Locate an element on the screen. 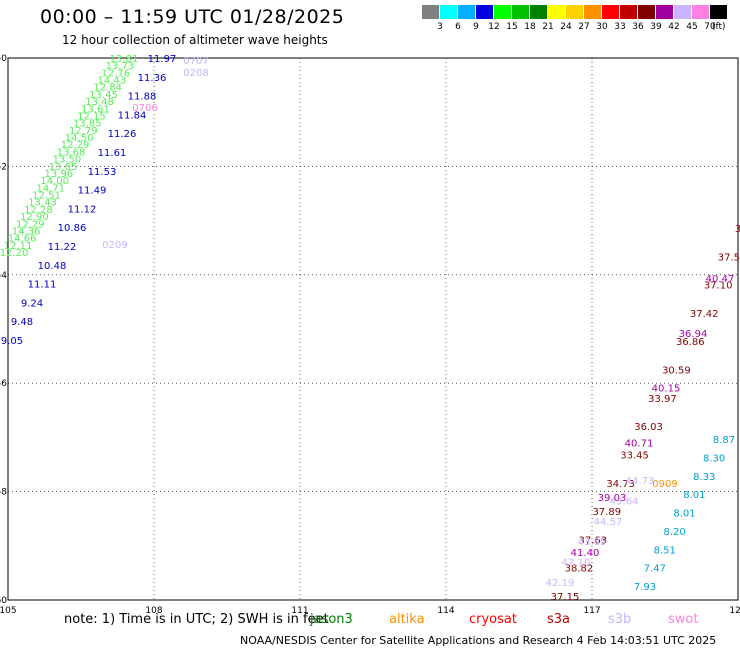 The height and width of the screenshot is (650, 740). wave-height-label: 12.11 is located at coordinates (18, 246).